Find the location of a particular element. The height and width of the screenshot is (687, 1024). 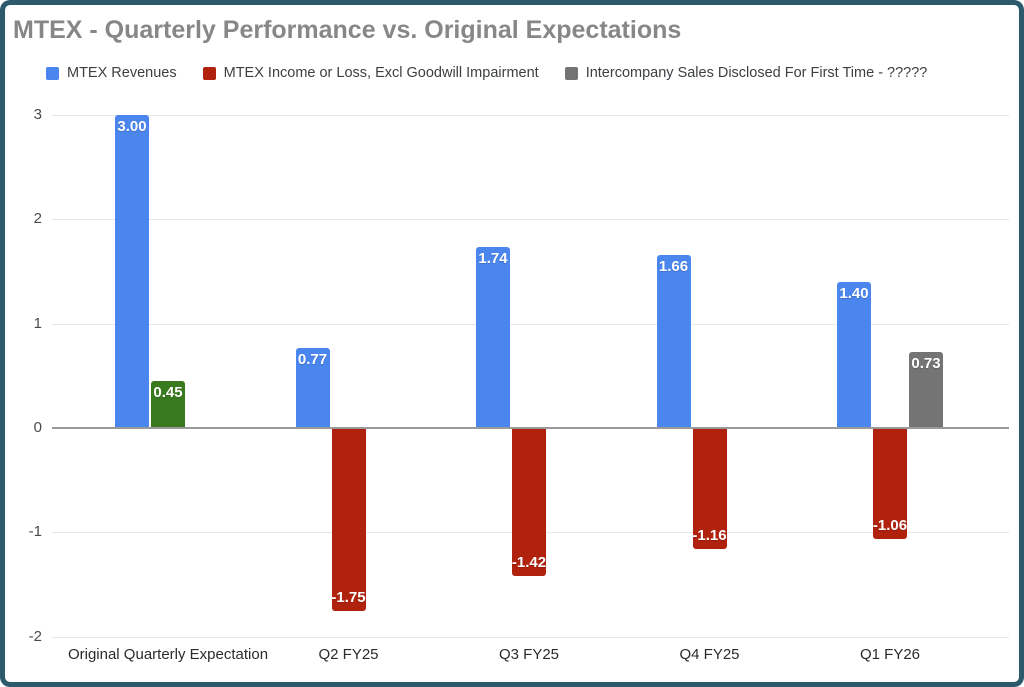

zero-axis-line is located at coordinates (530, 428).